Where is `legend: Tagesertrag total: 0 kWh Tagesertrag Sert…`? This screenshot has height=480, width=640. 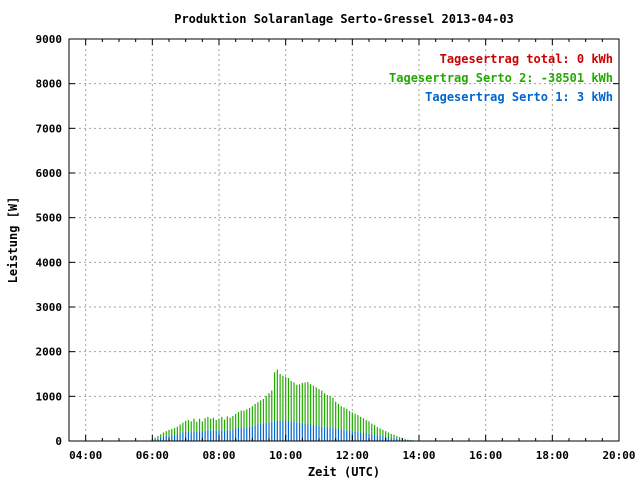 legend: Tagesertrag total: 0 kWh Tagesertrag Sert… is located at coordinates (501, 78).